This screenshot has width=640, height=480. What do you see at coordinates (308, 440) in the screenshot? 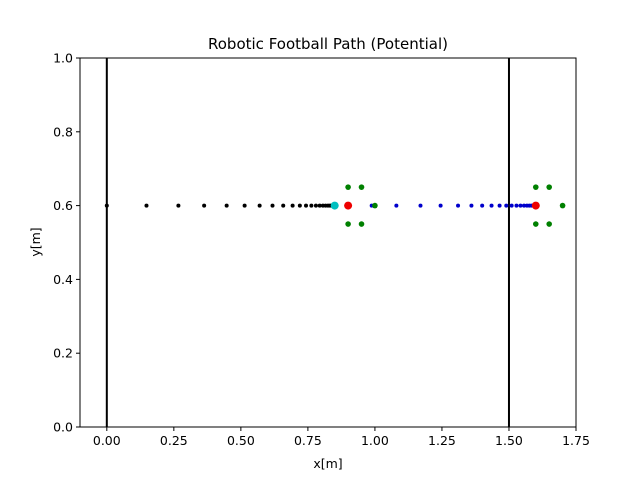
I see `x-tick-label-3: 0.75` at bounding box center [308, 440].